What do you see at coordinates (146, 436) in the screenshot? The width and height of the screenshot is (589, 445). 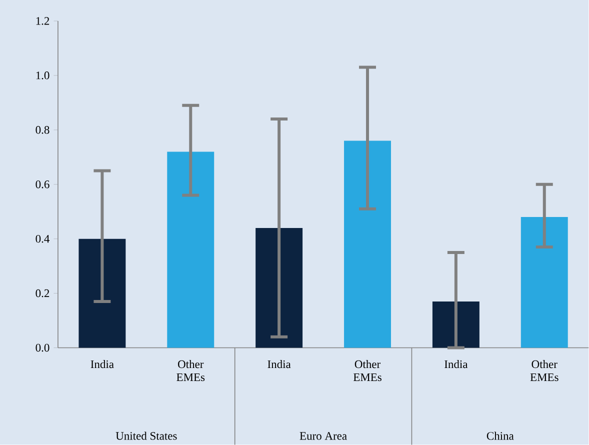 I see `text: United States` at bounding box center [146, 436].